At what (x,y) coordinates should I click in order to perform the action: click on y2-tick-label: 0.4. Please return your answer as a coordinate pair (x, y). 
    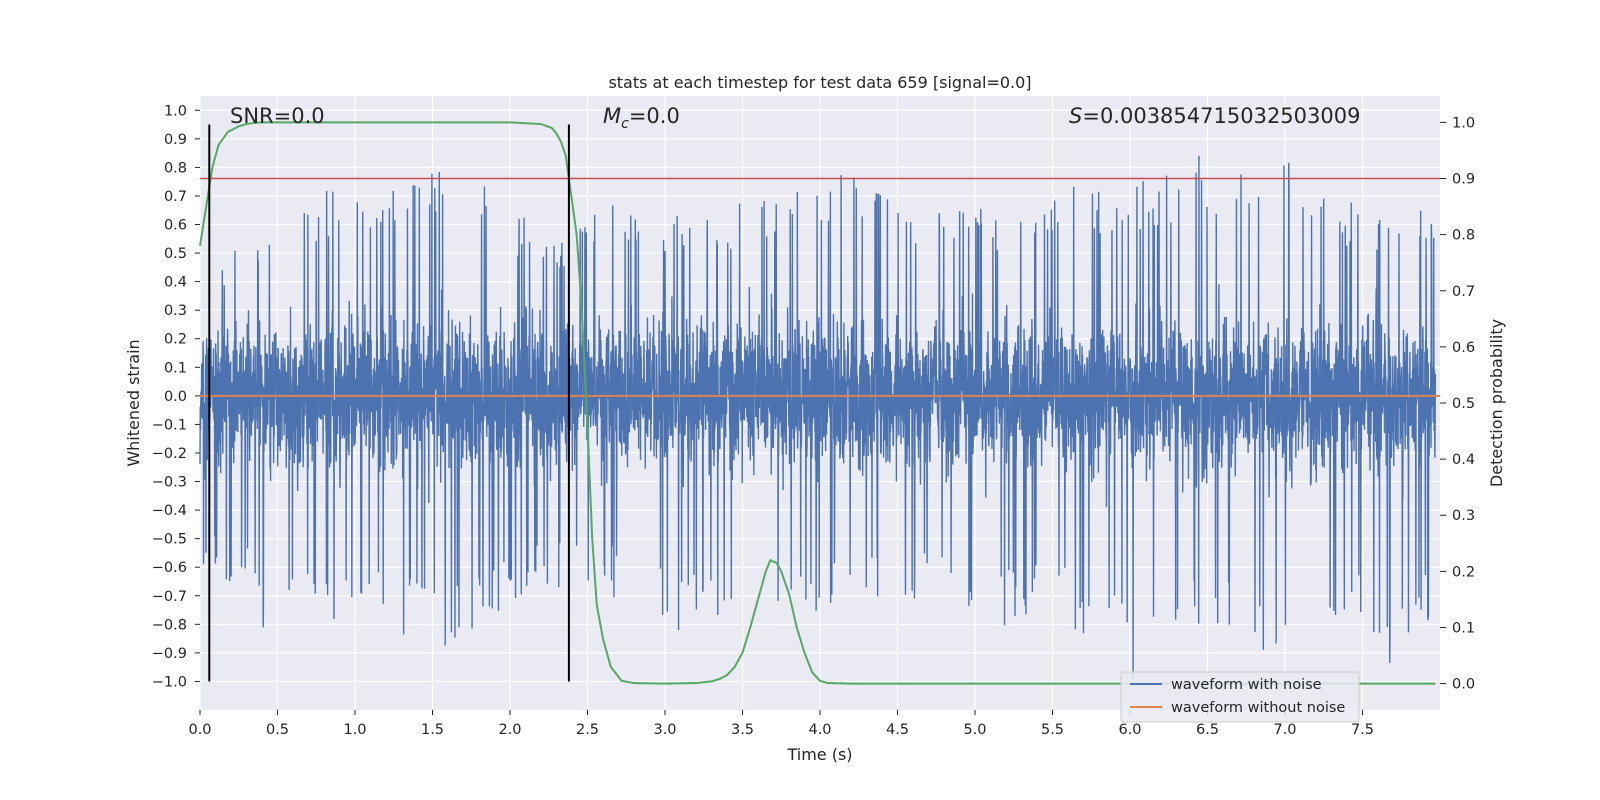
    Looking at the image, I should click on (1463, 460).